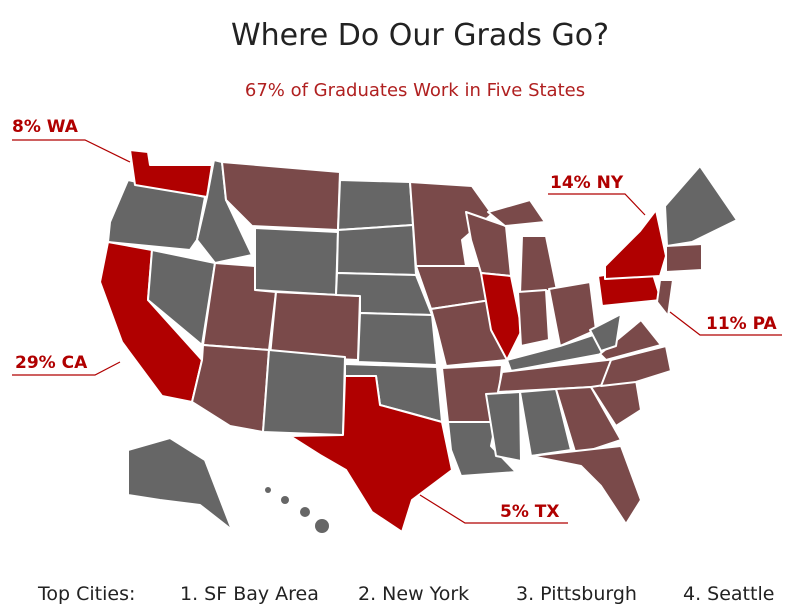 The width and height of the screenshot is (796, 612). Describe the element at coordinates (415, 90) in the screenshot. I see `subtitle: 67% of Graduates Work in Five States` at that location.